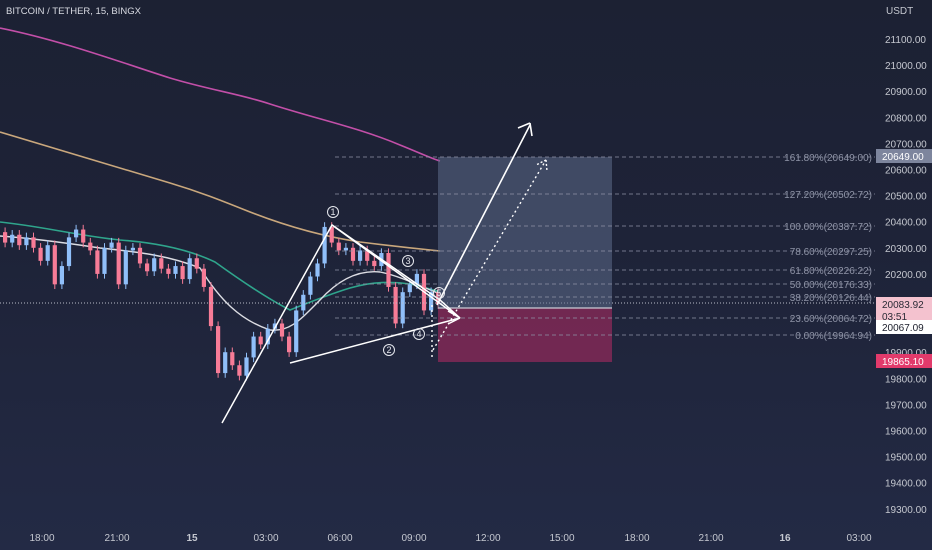 The image size is (932, 550). What do you see at coordinates (906, 92) in the screenshot?
I see `price-tick-label: 20900.00` at bounding box center [906, 92].